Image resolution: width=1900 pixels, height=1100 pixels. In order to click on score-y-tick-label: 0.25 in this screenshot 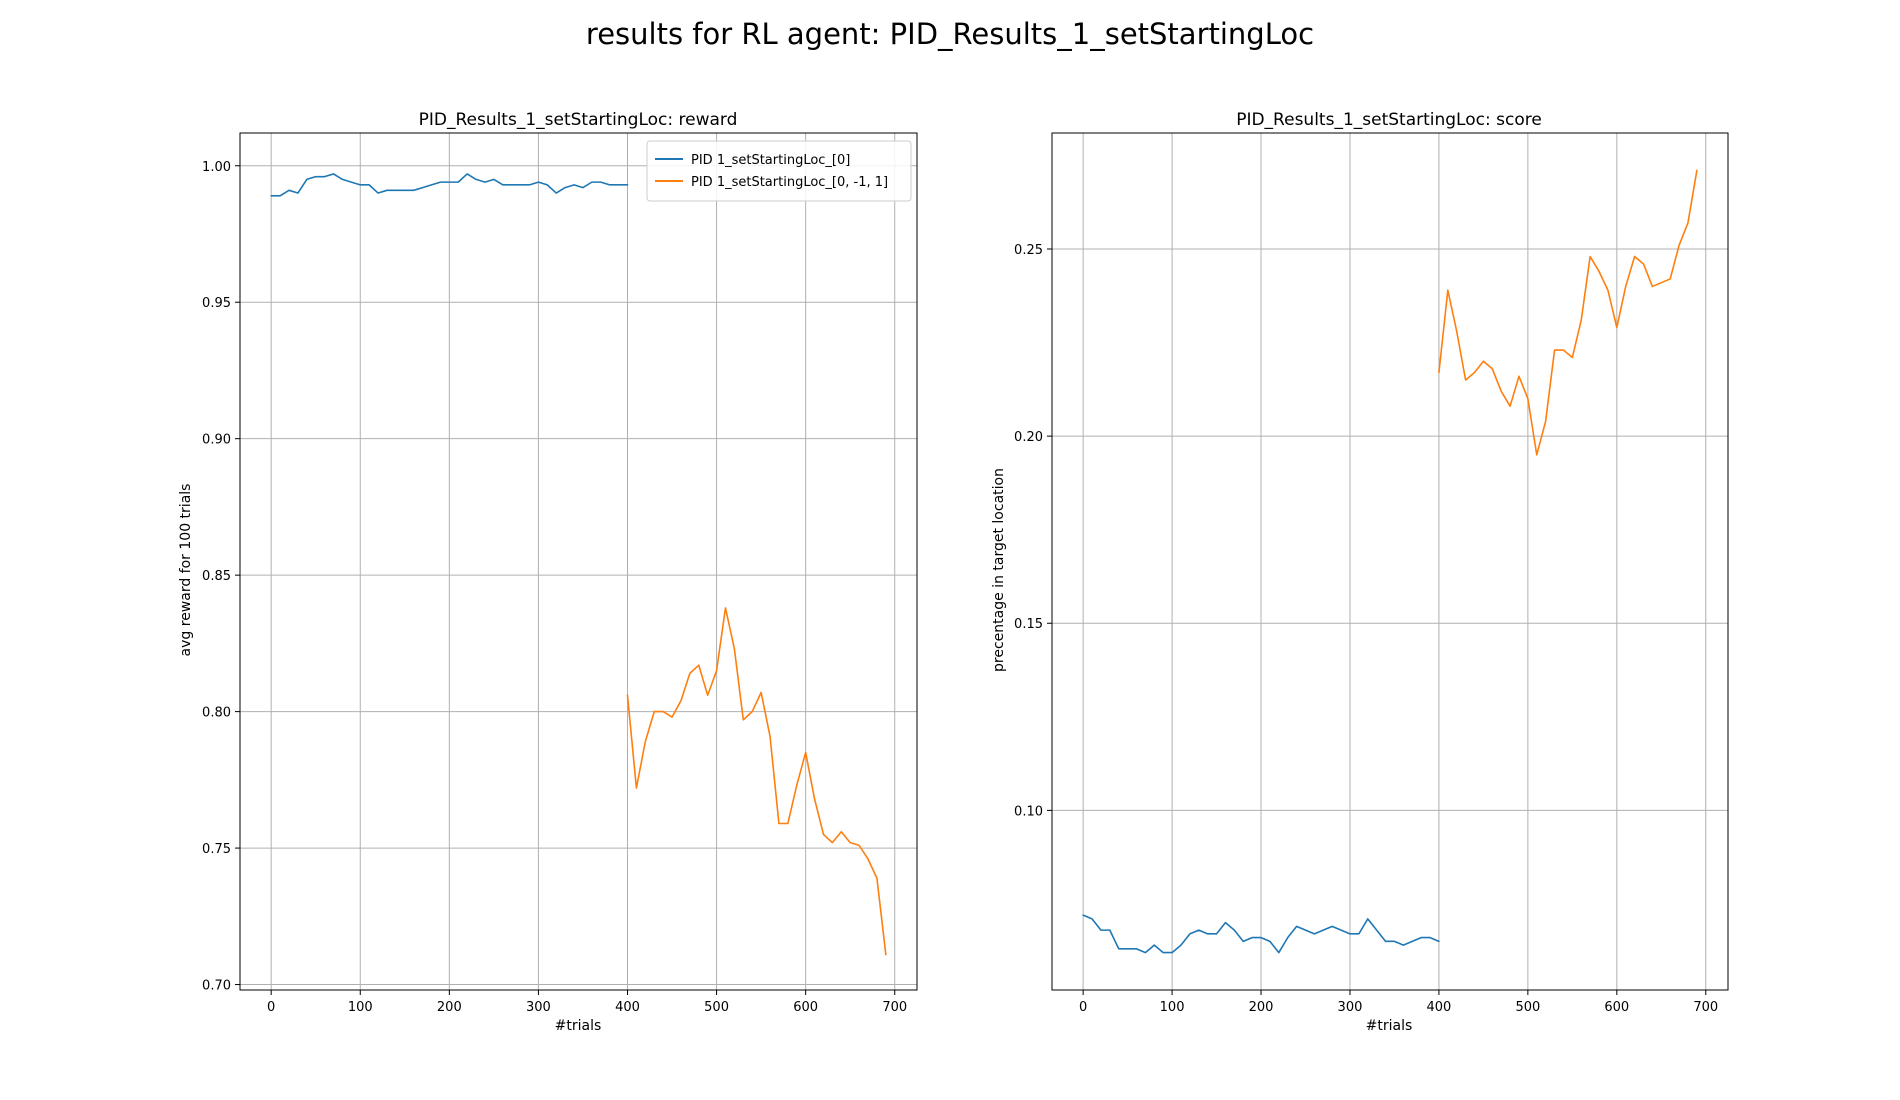, I will do `click(1028, 250)`.